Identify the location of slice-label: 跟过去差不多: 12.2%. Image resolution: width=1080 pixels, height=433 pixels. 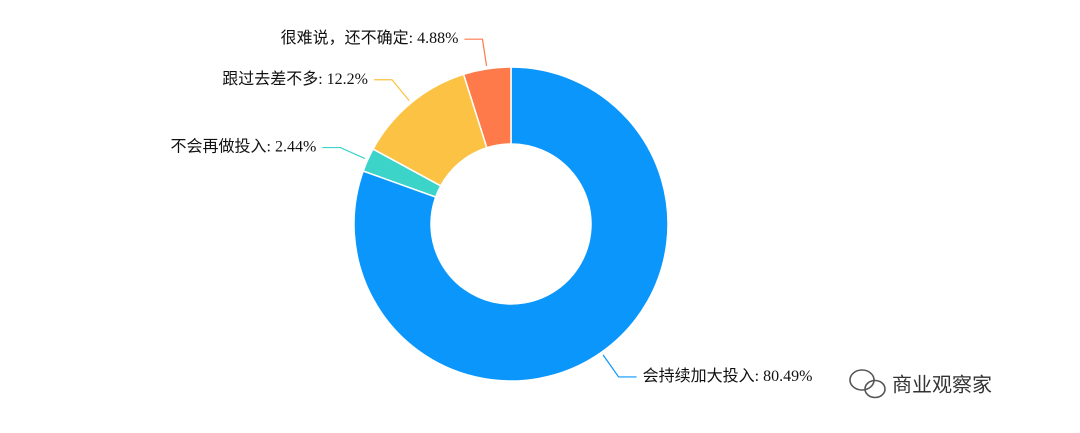
(295, 78).